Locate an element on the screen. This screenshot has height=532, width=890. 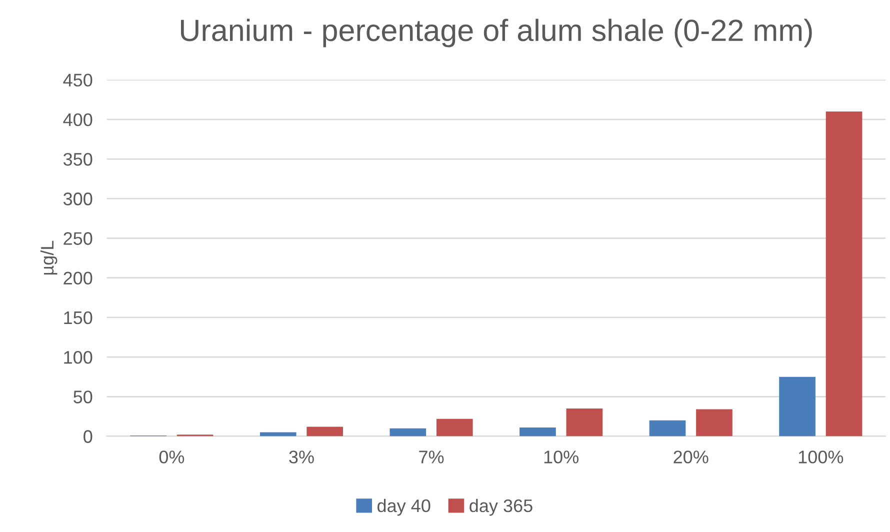
y-tick-label: 200 is located at coordinates (78, 278).